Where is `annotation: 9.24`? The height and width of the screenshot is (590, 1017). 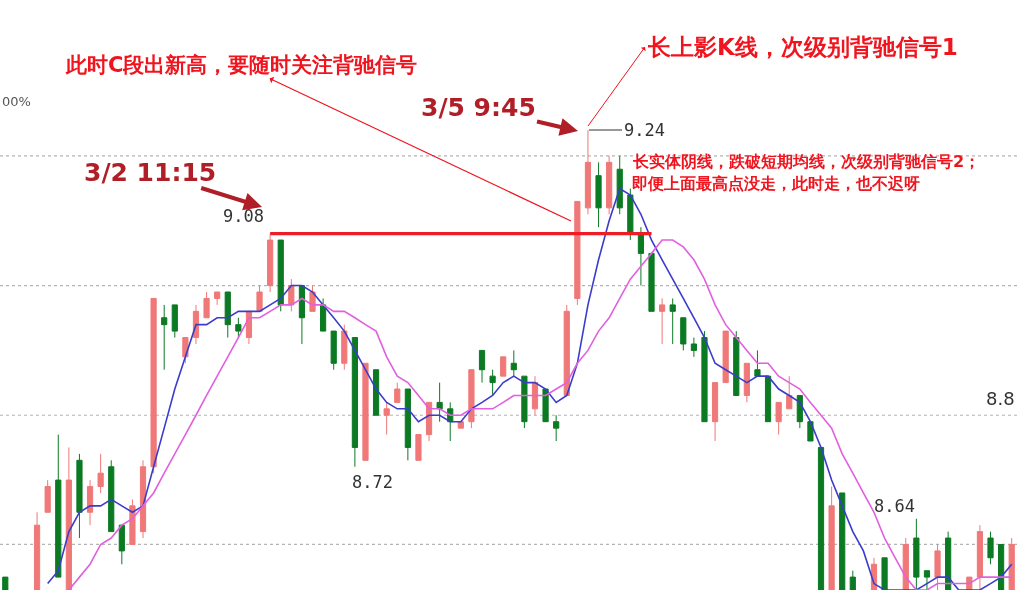
annotation: 9.24 is located at coordinates (644, 130).